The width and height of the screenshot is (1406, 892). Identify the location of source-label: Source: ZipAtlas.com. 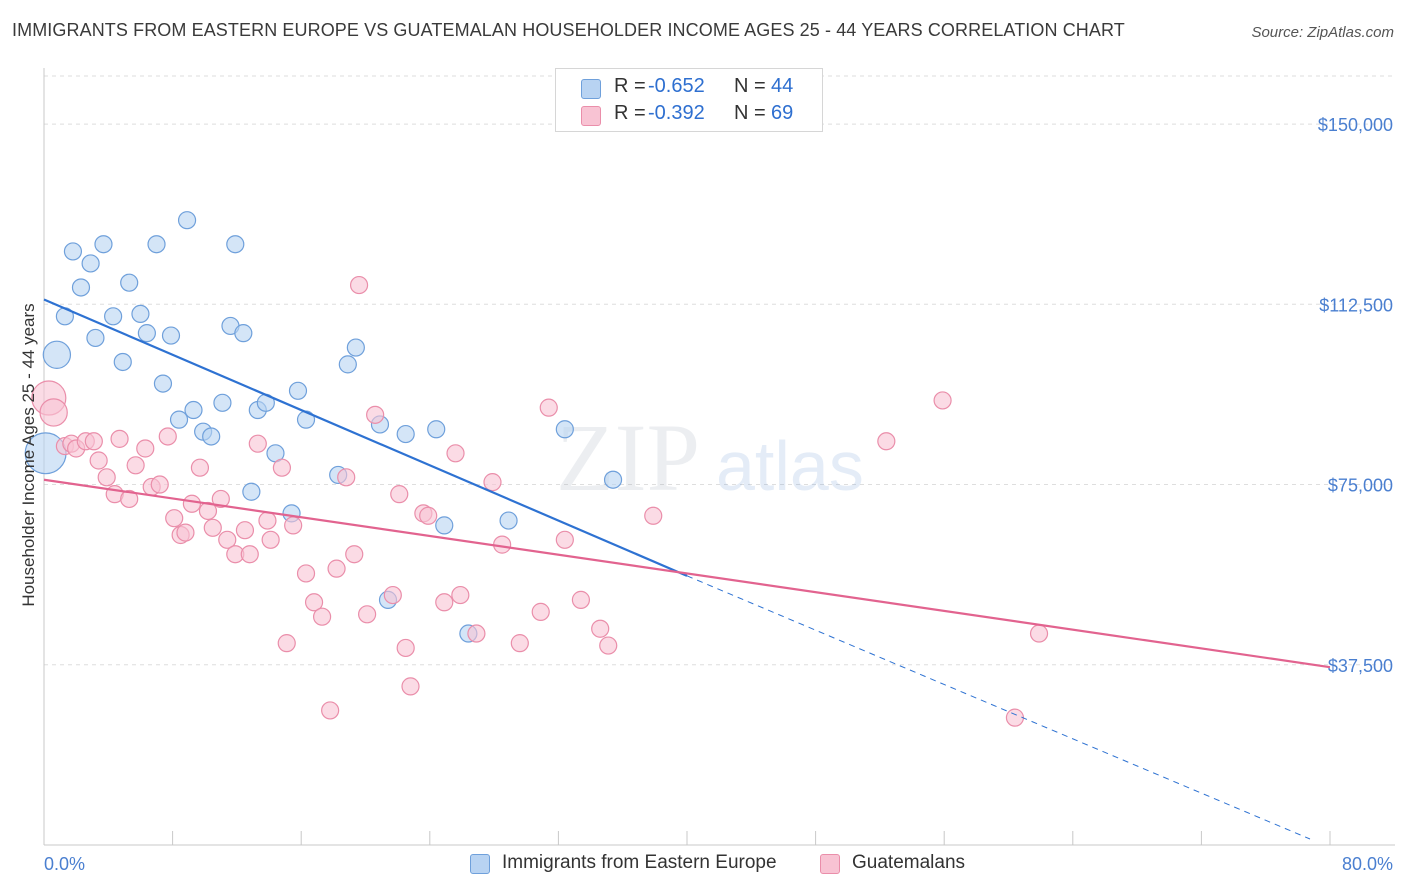
(1322, 32).